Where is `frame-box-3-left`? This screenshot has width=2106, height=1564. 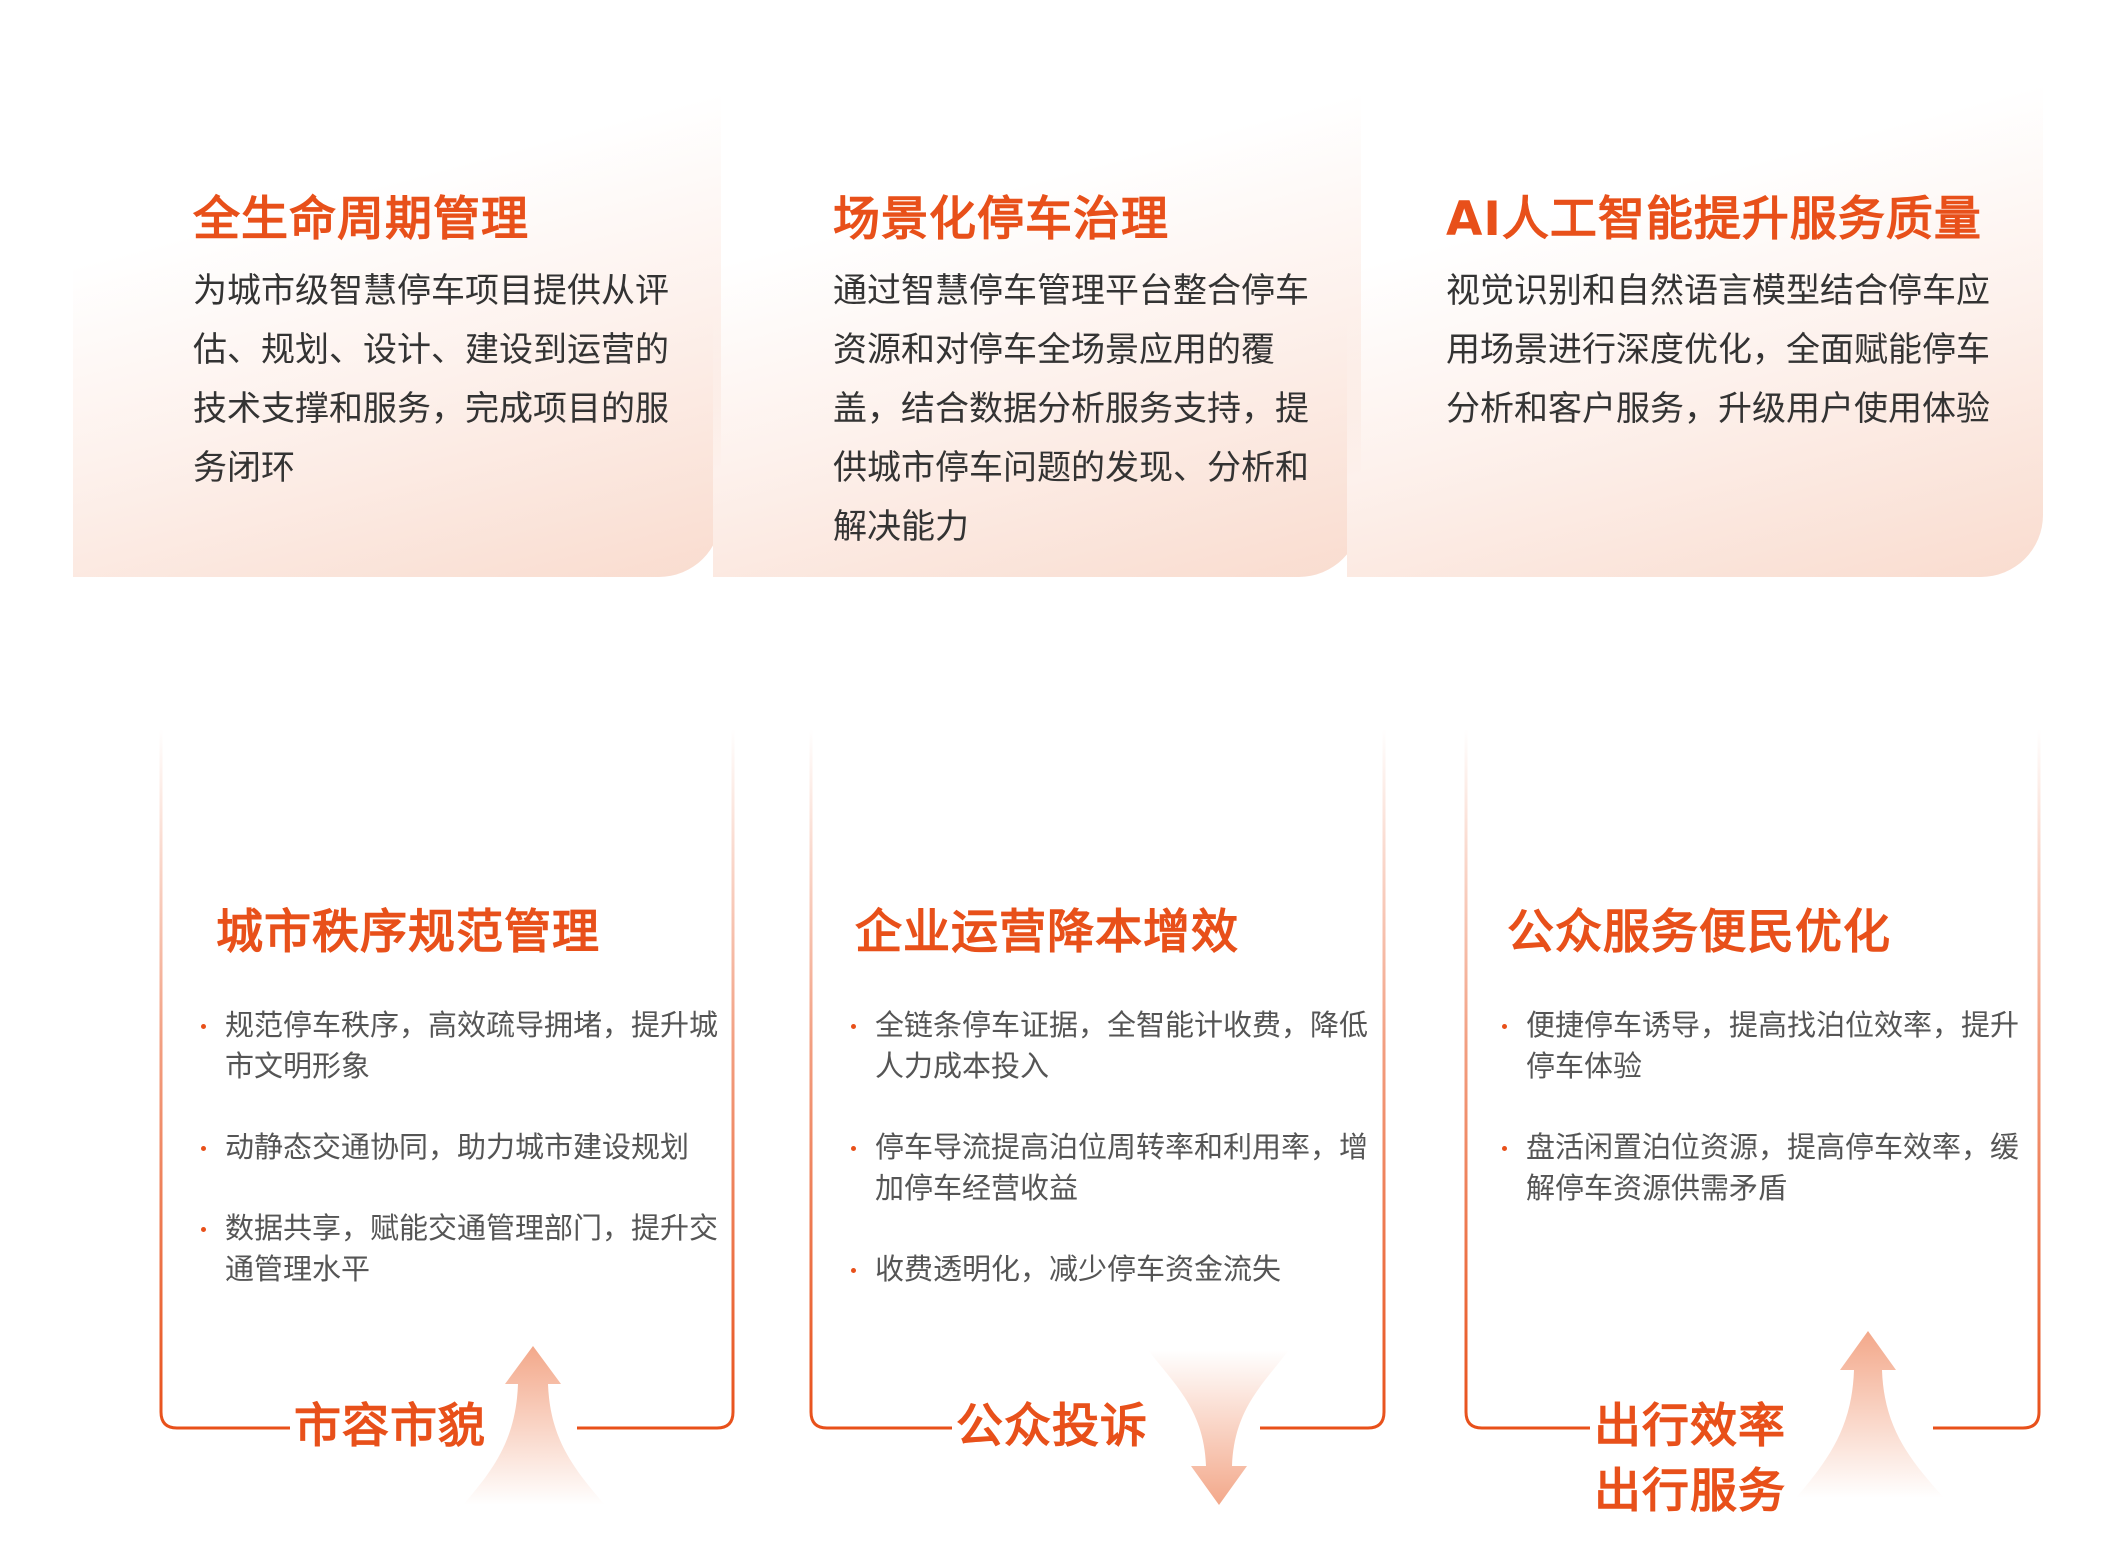
frame-box-3-left is located at coordinates (1527, 1079).